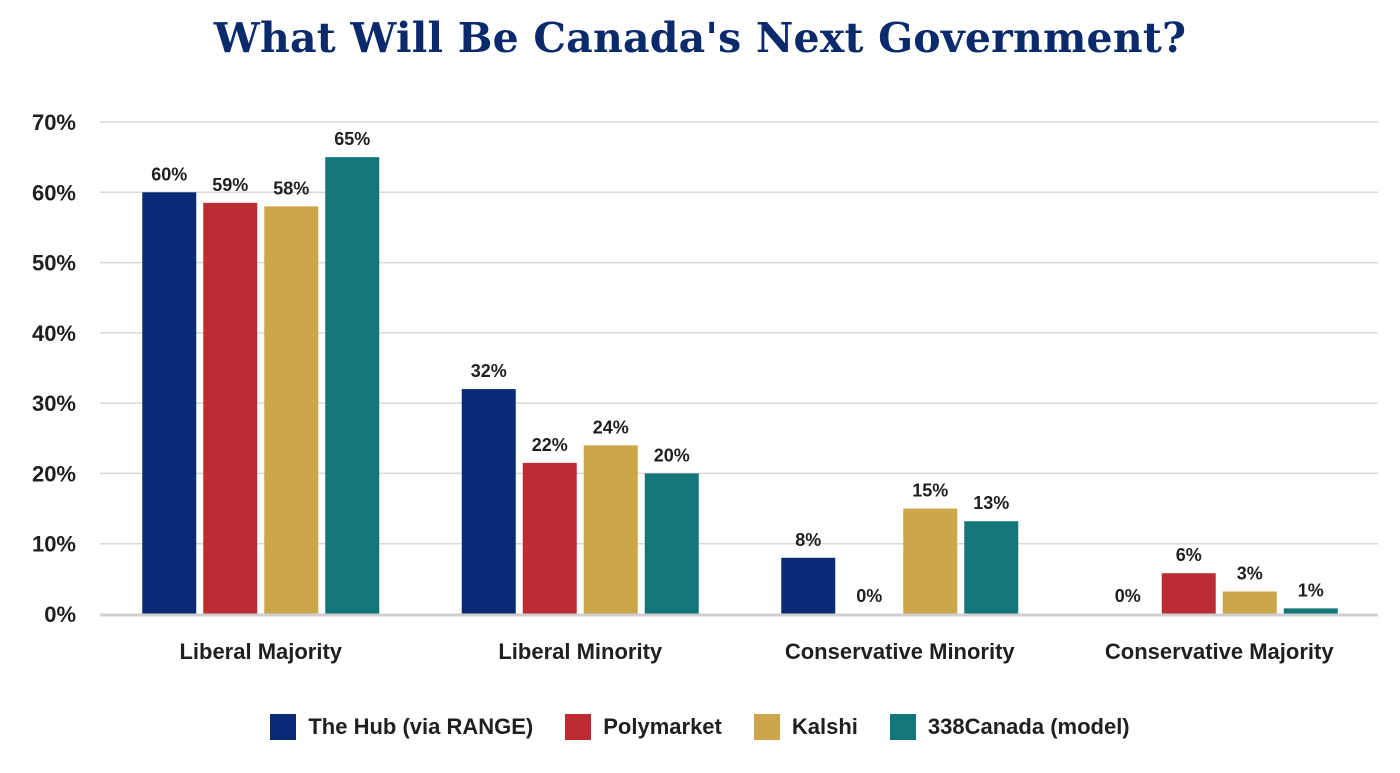  Describe the element at coordinates (352, 139) in the screenshot. I see `data-label: 65%` at that location.